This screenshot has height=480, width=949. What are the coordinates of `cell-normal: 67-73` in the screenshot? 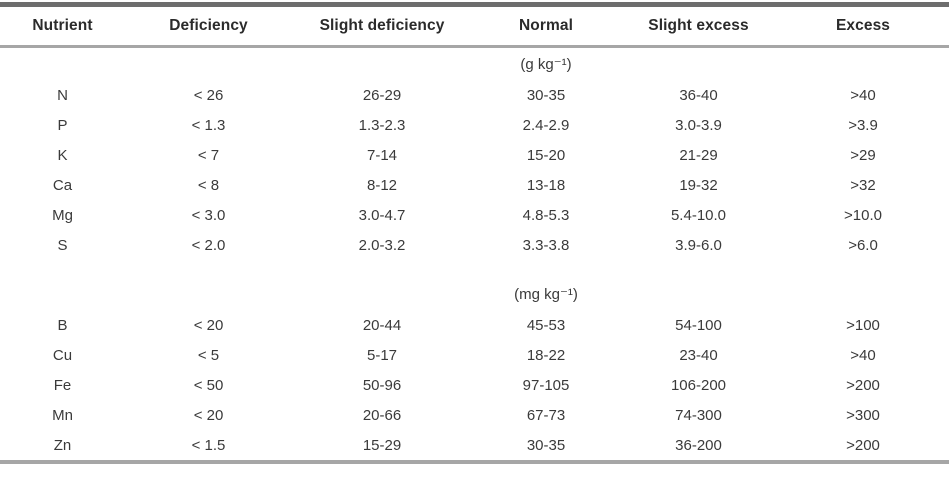 It's located at (546, 415).